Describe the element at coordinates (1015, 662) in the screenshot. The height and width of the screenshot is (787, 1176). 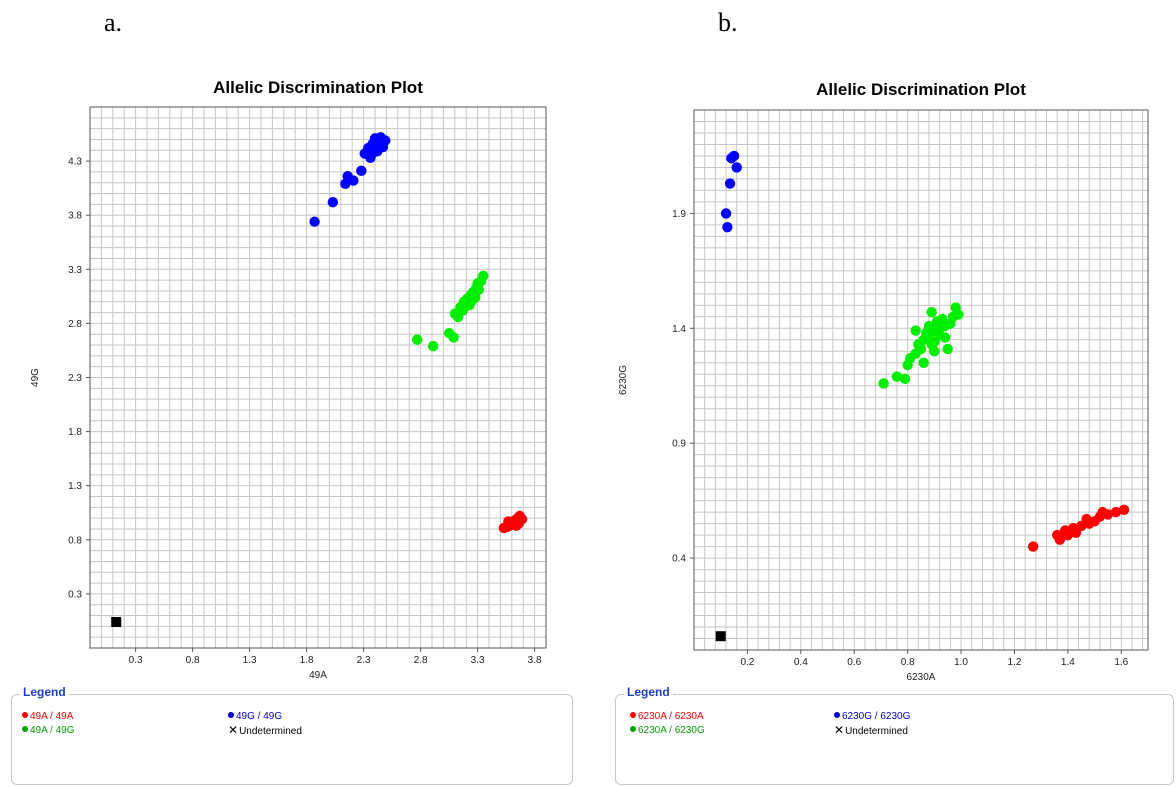
I see `x-tick-label: 1.2` at that location.